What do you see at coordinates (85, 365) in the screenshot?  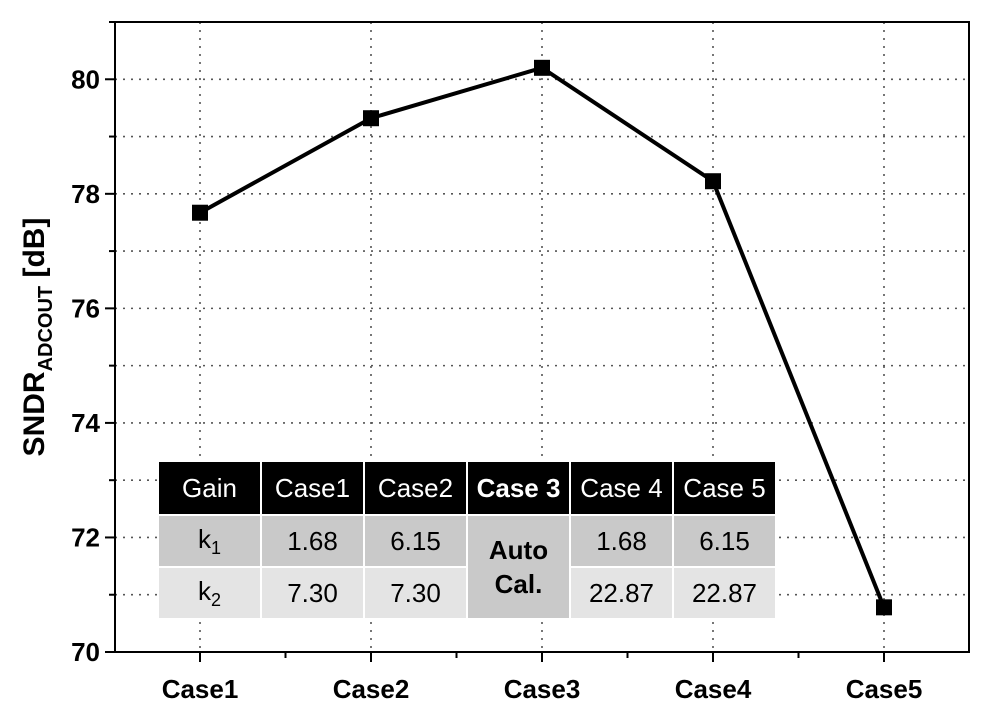 I see `y-tick-labels: 70 72 74 76 78 80` at bounding box center [85, 365].